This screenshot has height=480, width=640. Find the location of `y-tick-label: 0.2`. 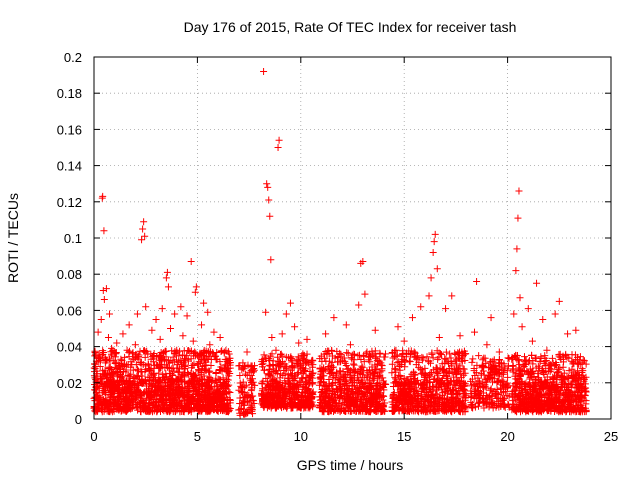

y-tick-label: 0.2 is located at coordinates (73, 57).